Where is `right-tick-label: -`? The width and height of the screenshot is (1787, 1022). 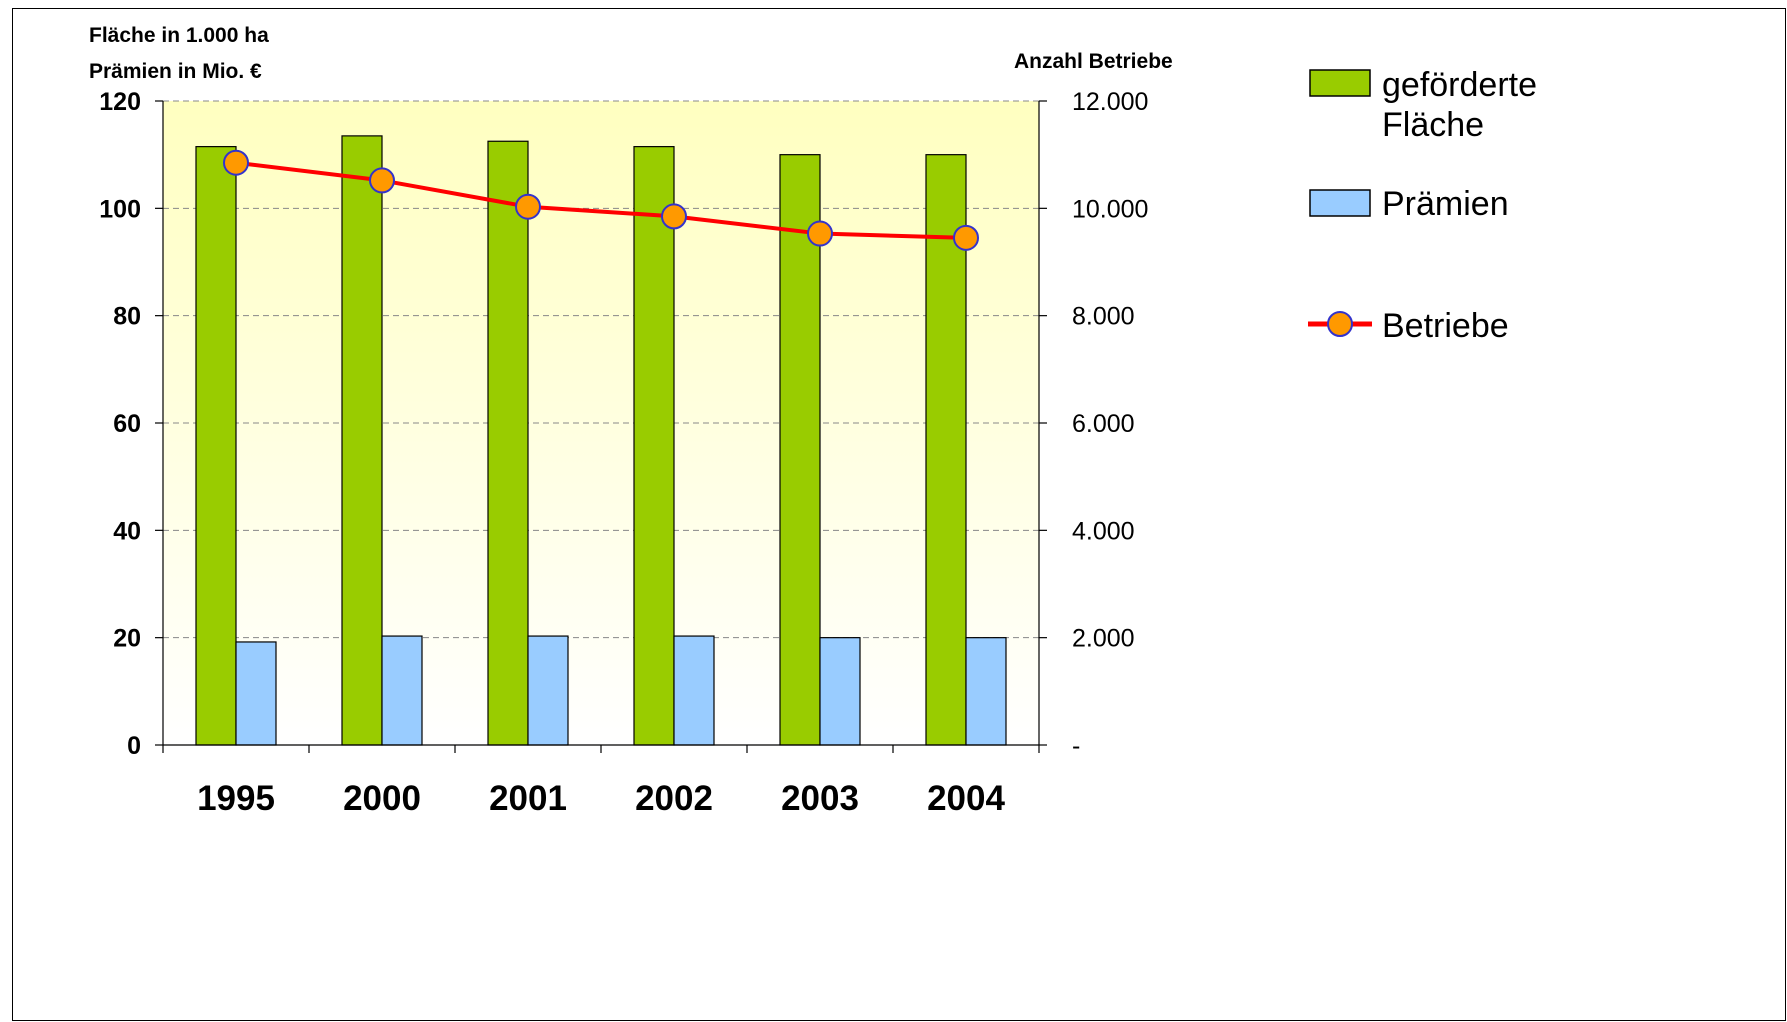
right-tick-label: - is located at coordinates (1076, 746).